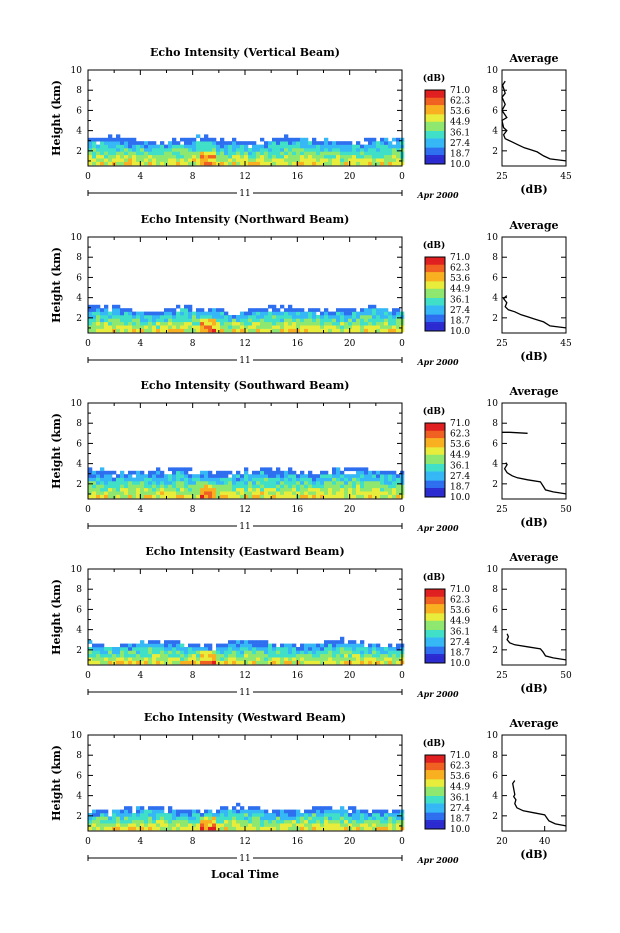  I want to click on date-label-bg, so click(245, 193).